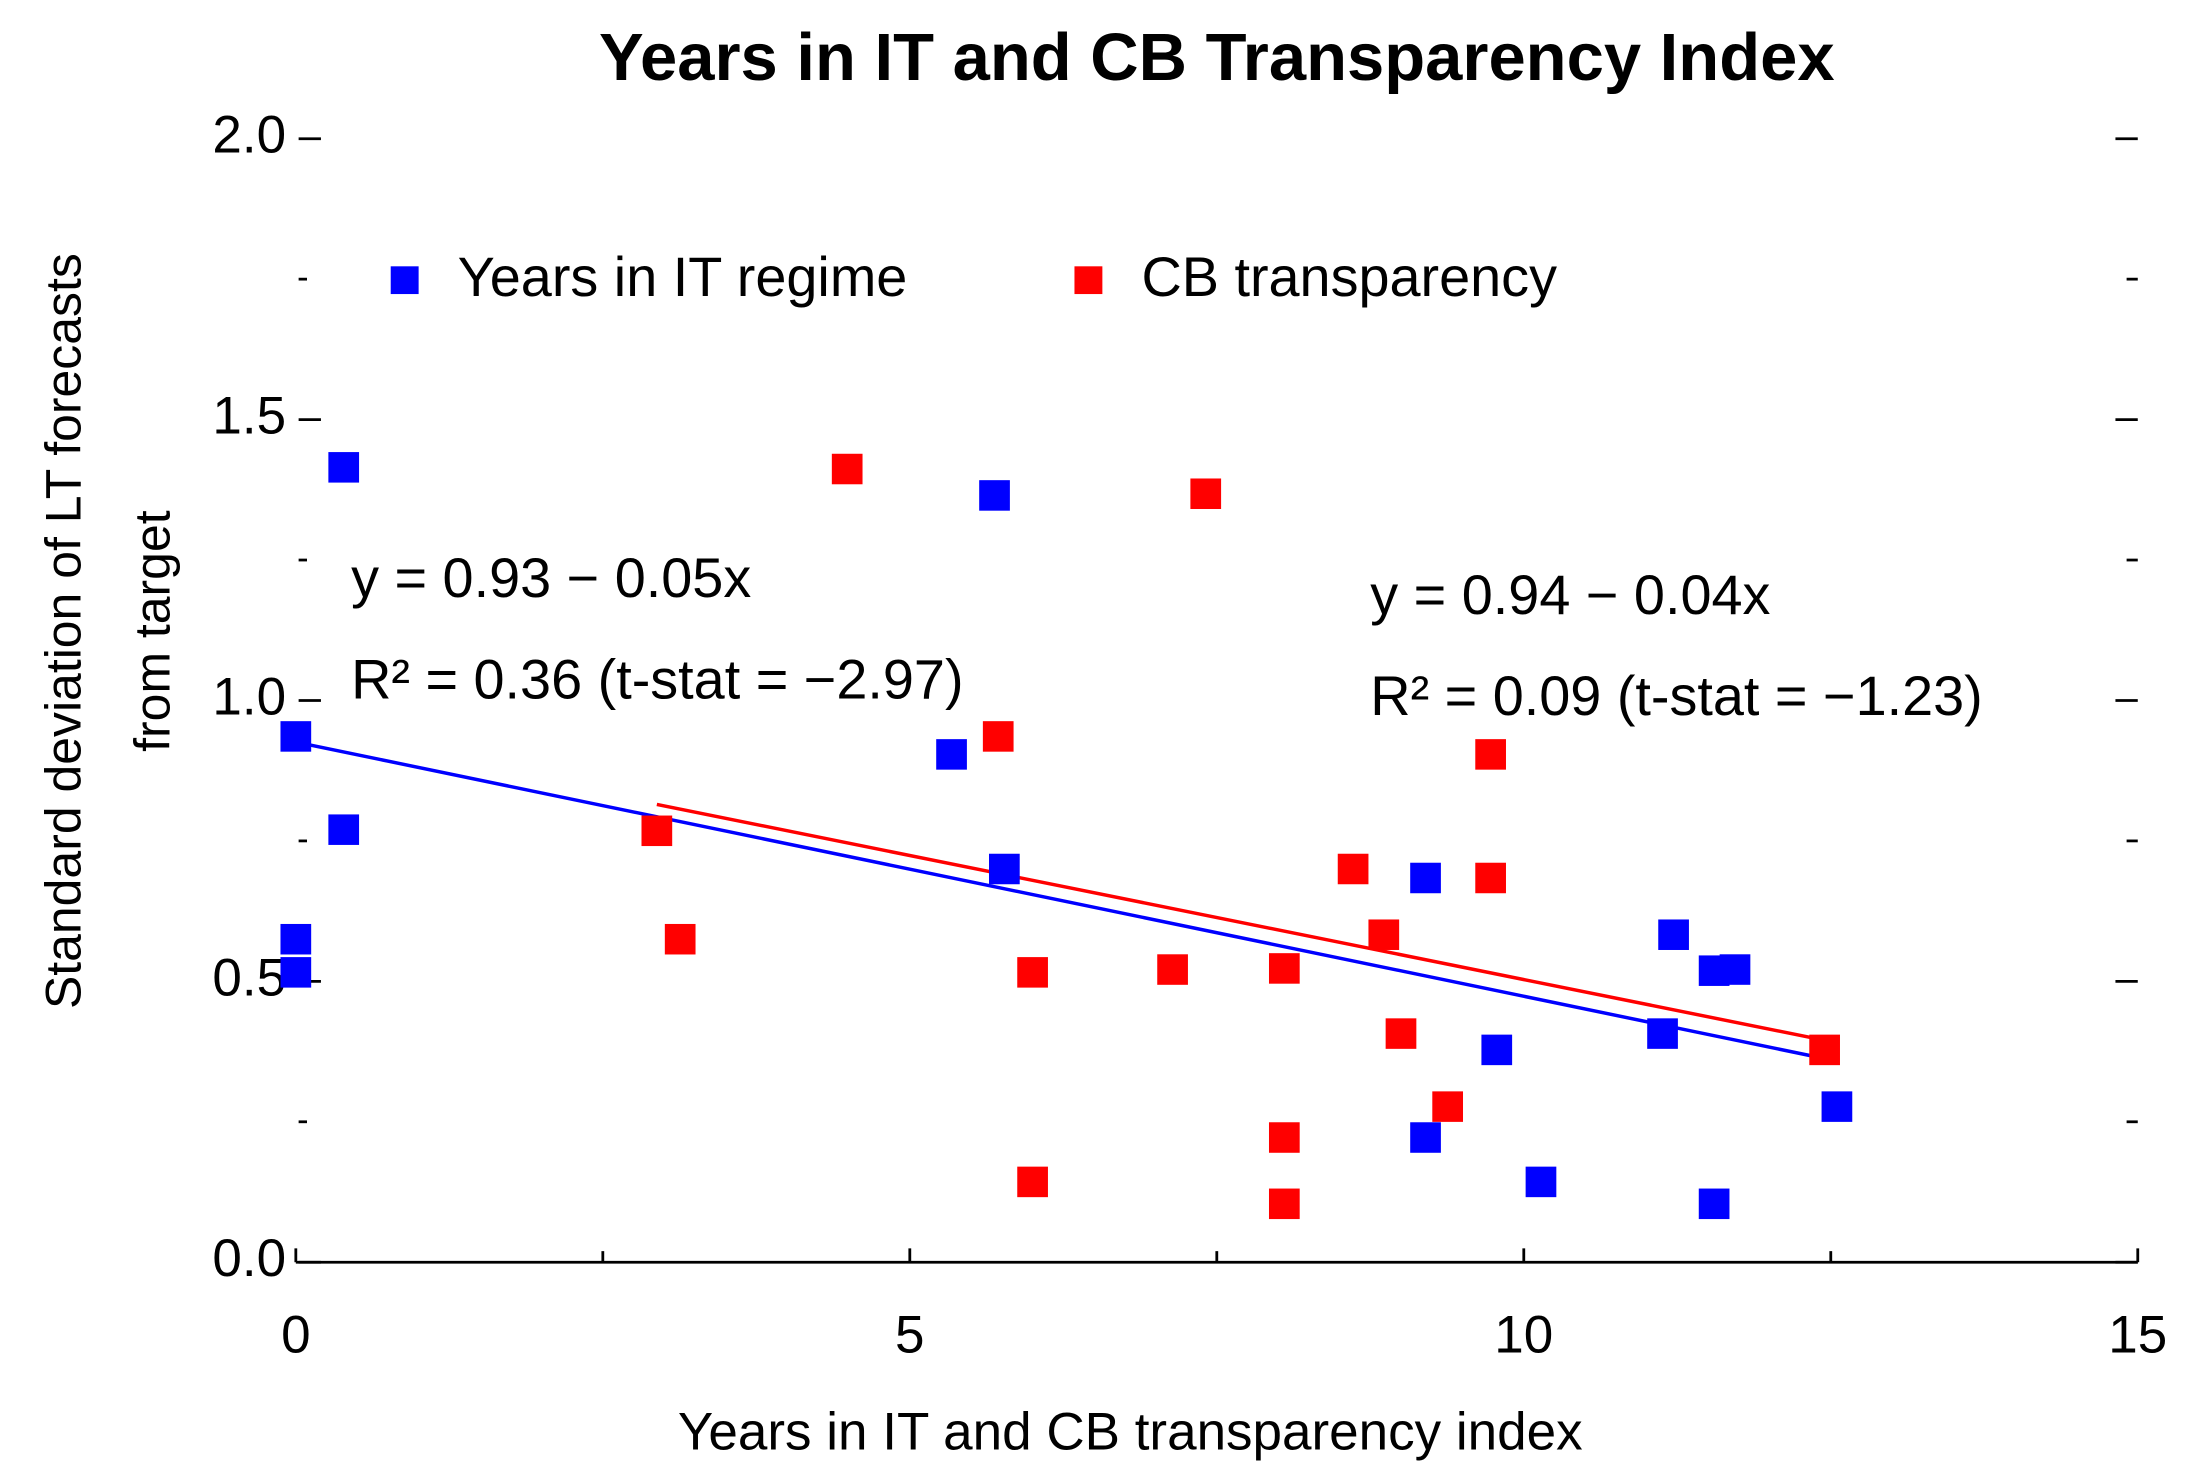 This screenshot has width=2188, height=1480. What do you see at coordinates (1523, 1335) in the screenshot?
I see `x-tick-label: 10` at bounding box center [1523, 1335].